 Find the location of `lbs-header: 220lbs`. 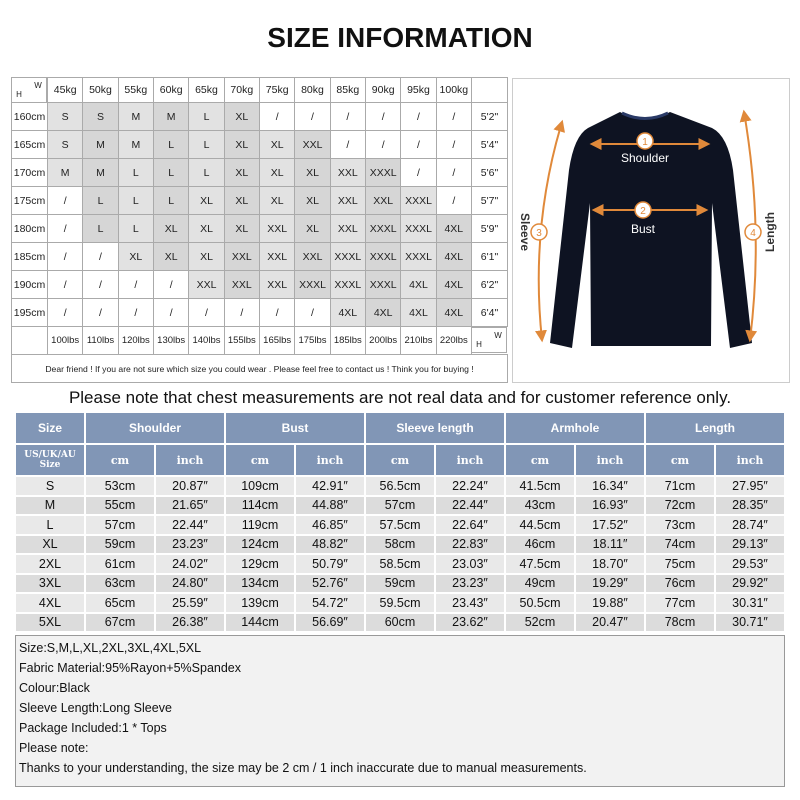

lbs-header: 220lbs is located at coordinates (453, 340).